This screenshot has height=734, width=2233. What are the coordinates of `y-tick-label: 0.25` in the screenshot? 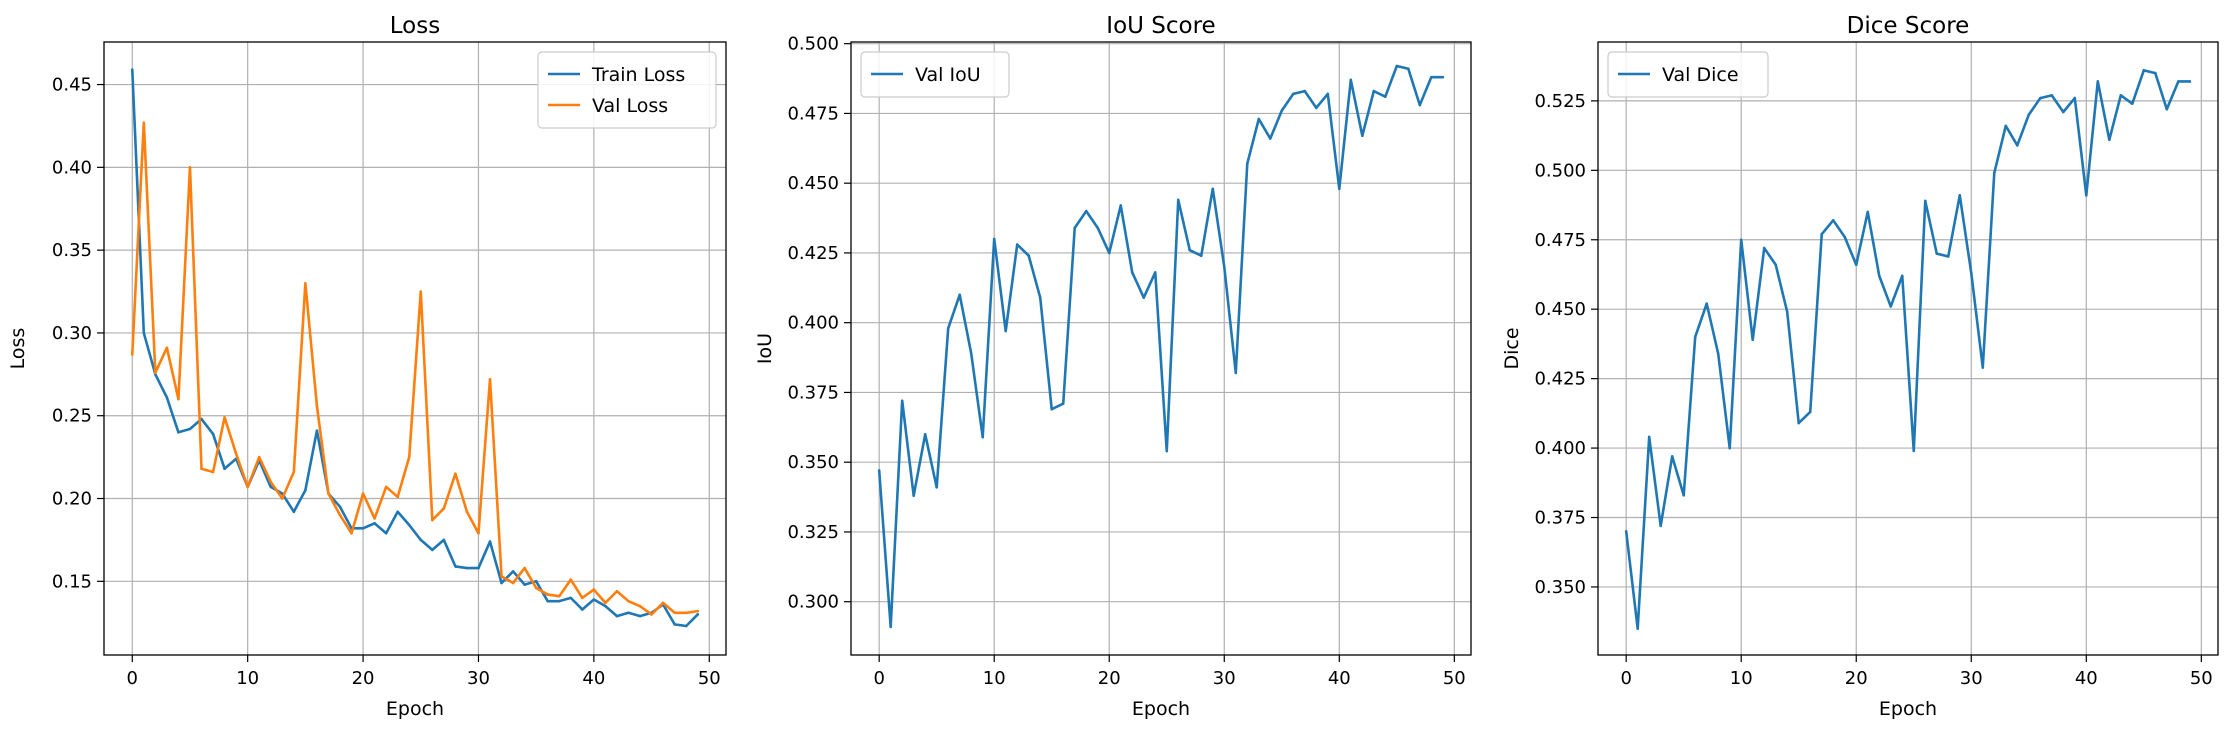 It's located at (72, 416).